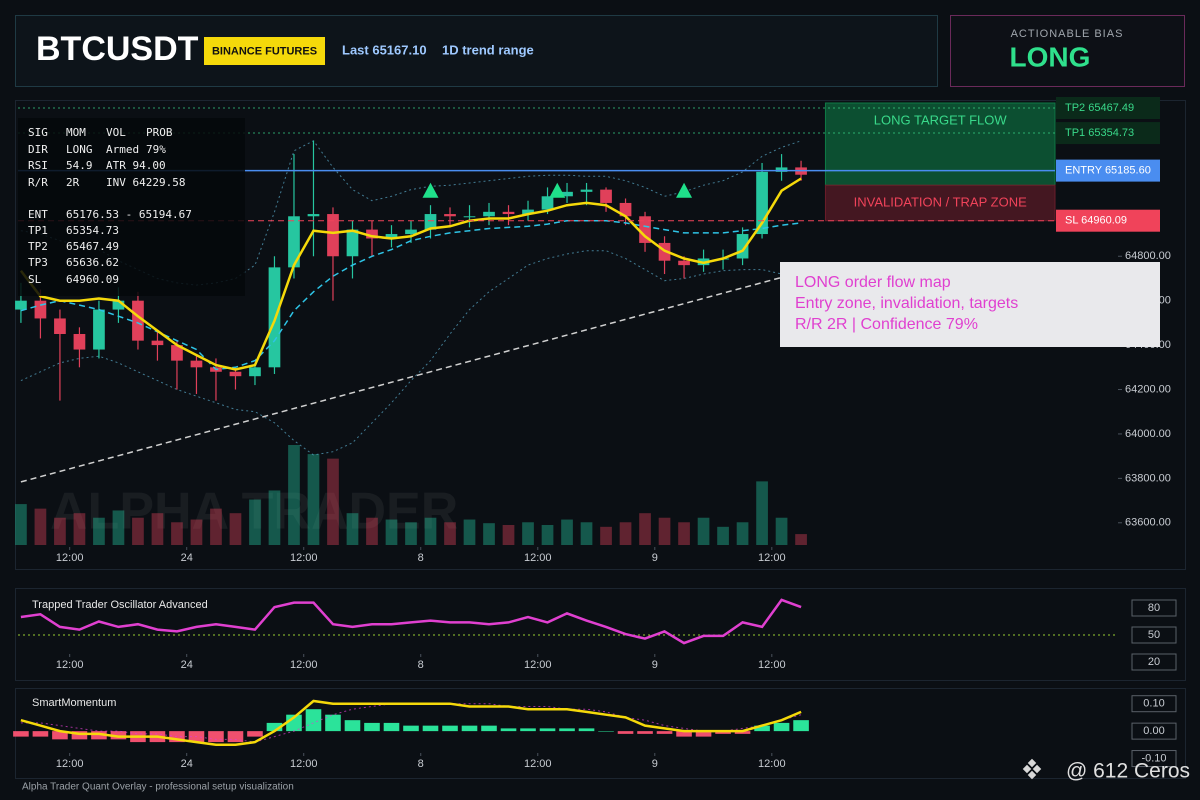 This screenshot has width=1200, height=800. What do you see at coordinates (1148, 256) in the screenshot?
I see `y-tick-label: 64800.00` at bounding box center [1148, 256].